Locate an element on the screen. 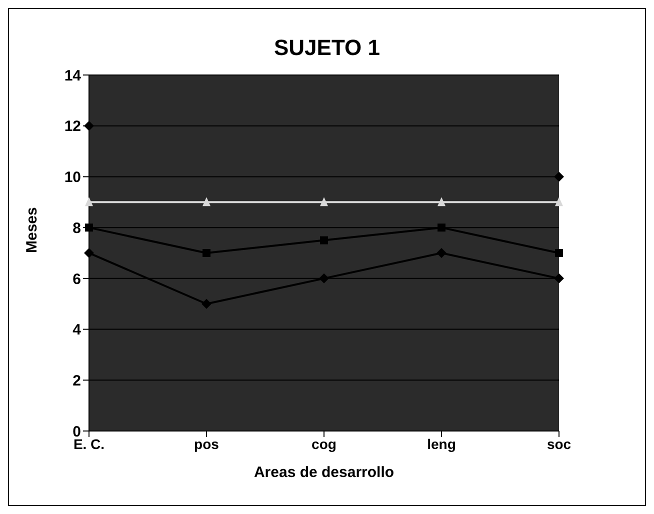 The height and width of the screenshot is (514, 654). x-tick-label: soc is located at coordinates (559, 444).